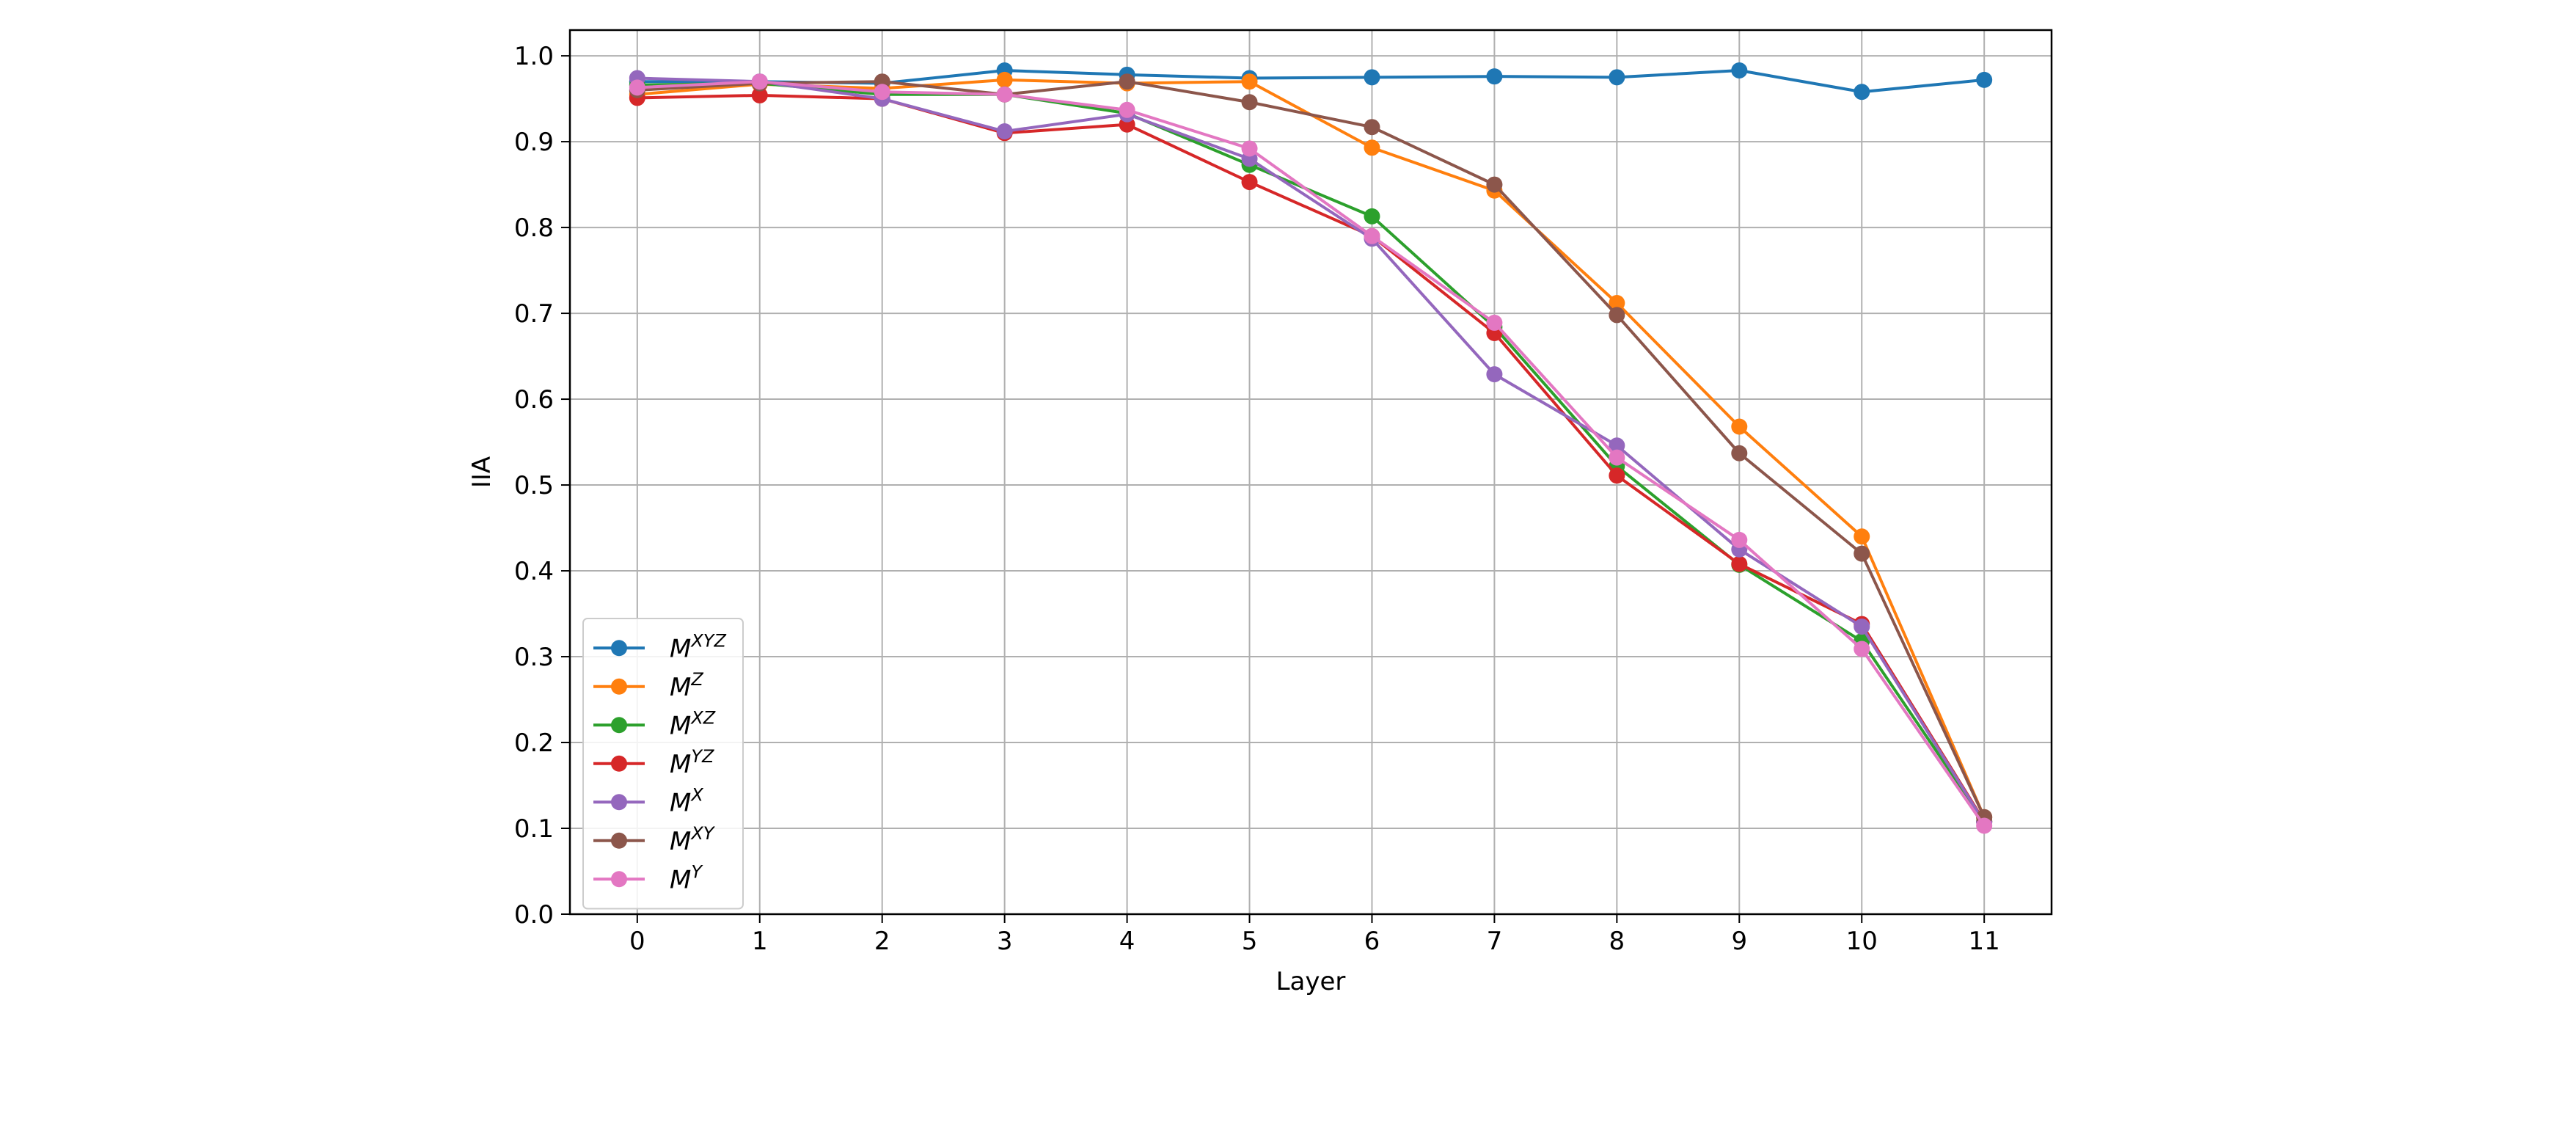 The width and height of the screenshot is (2576, 1124). Describe the element at coordinates (1005, 941) in the screenshot. I see `x-tick-label: 3` at that location.